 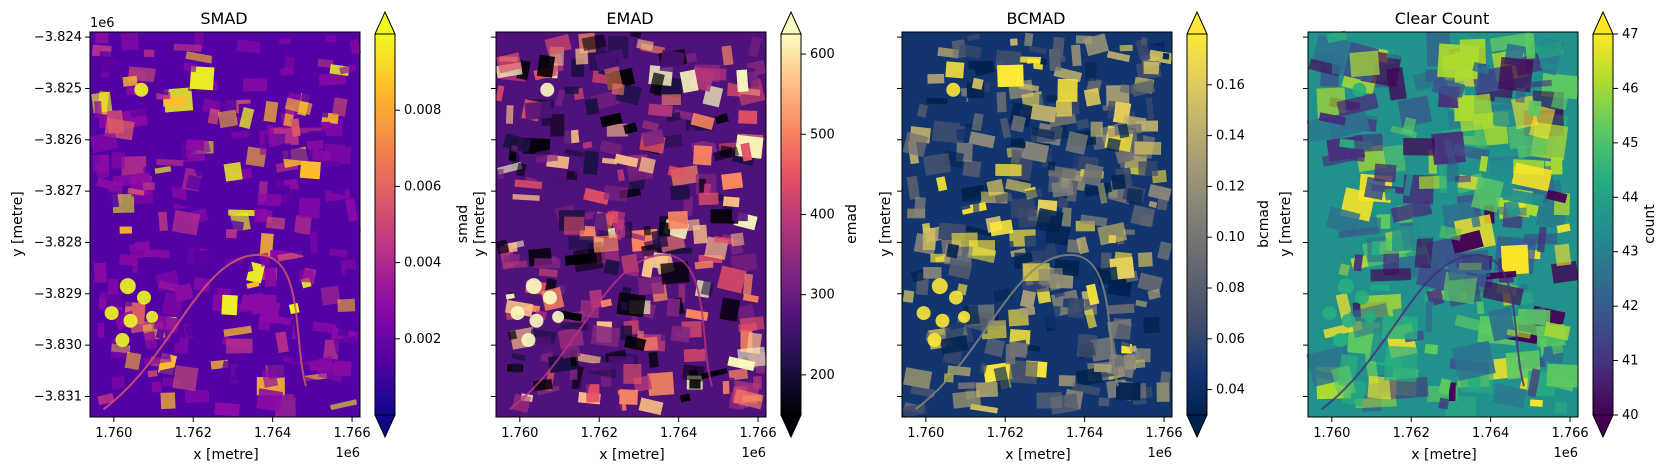 What do you see at coordinates (1230, 136) in the screenshot?
I see `colorbar-tick-label: 0.14` at bounding box center [1230, 136].